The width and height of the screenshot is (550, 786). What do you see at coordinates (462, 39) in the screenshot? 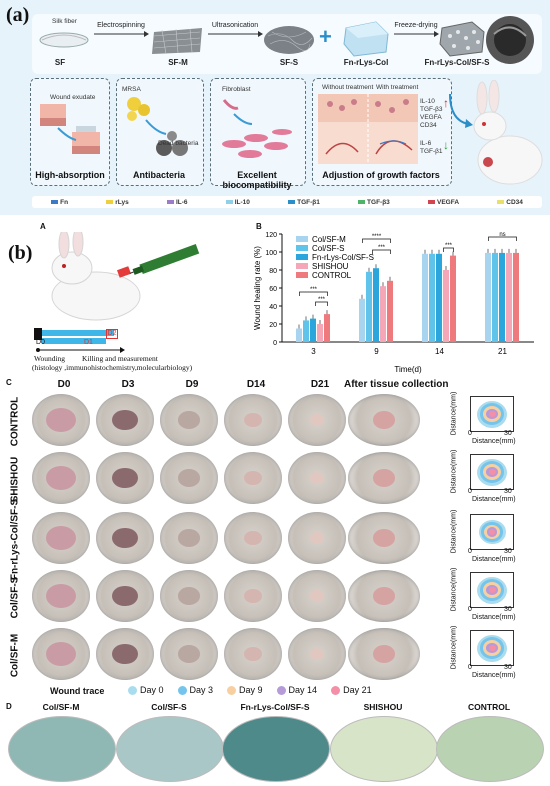
I see `scaffold-icon` at bounding box center [462, 39].